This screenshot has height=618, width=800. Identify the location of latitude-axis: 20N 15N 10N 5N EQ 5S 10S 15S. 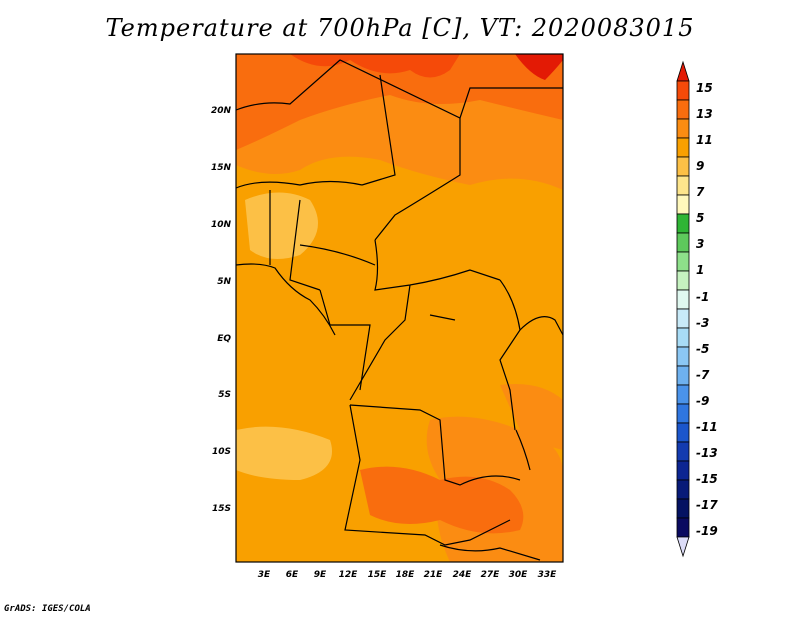
(221, 310).